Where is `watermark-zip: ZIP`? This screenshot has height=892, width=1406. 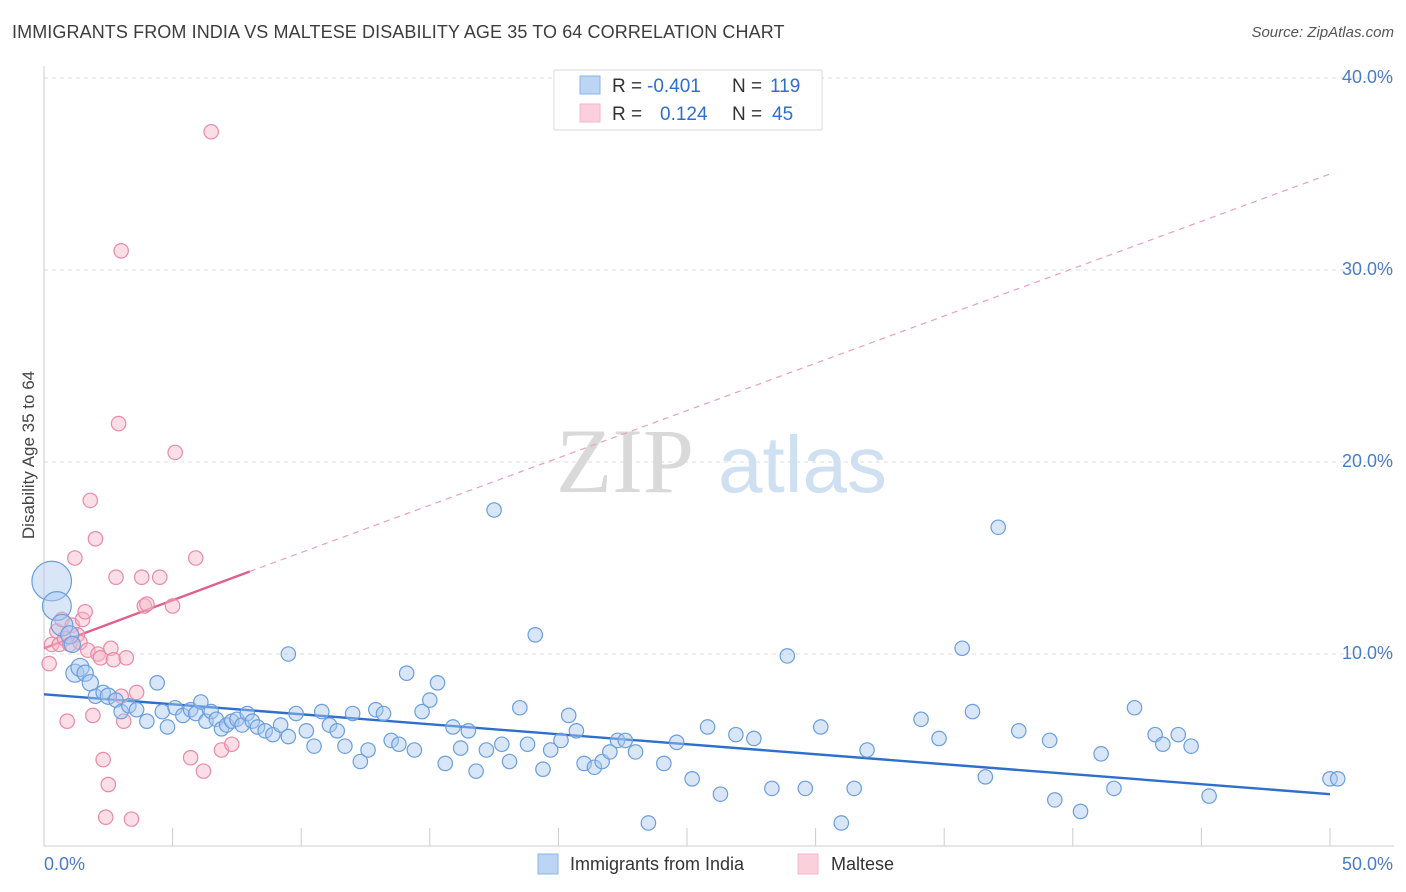
watermark-zip: ZIP is located at coordinates (625, 461).